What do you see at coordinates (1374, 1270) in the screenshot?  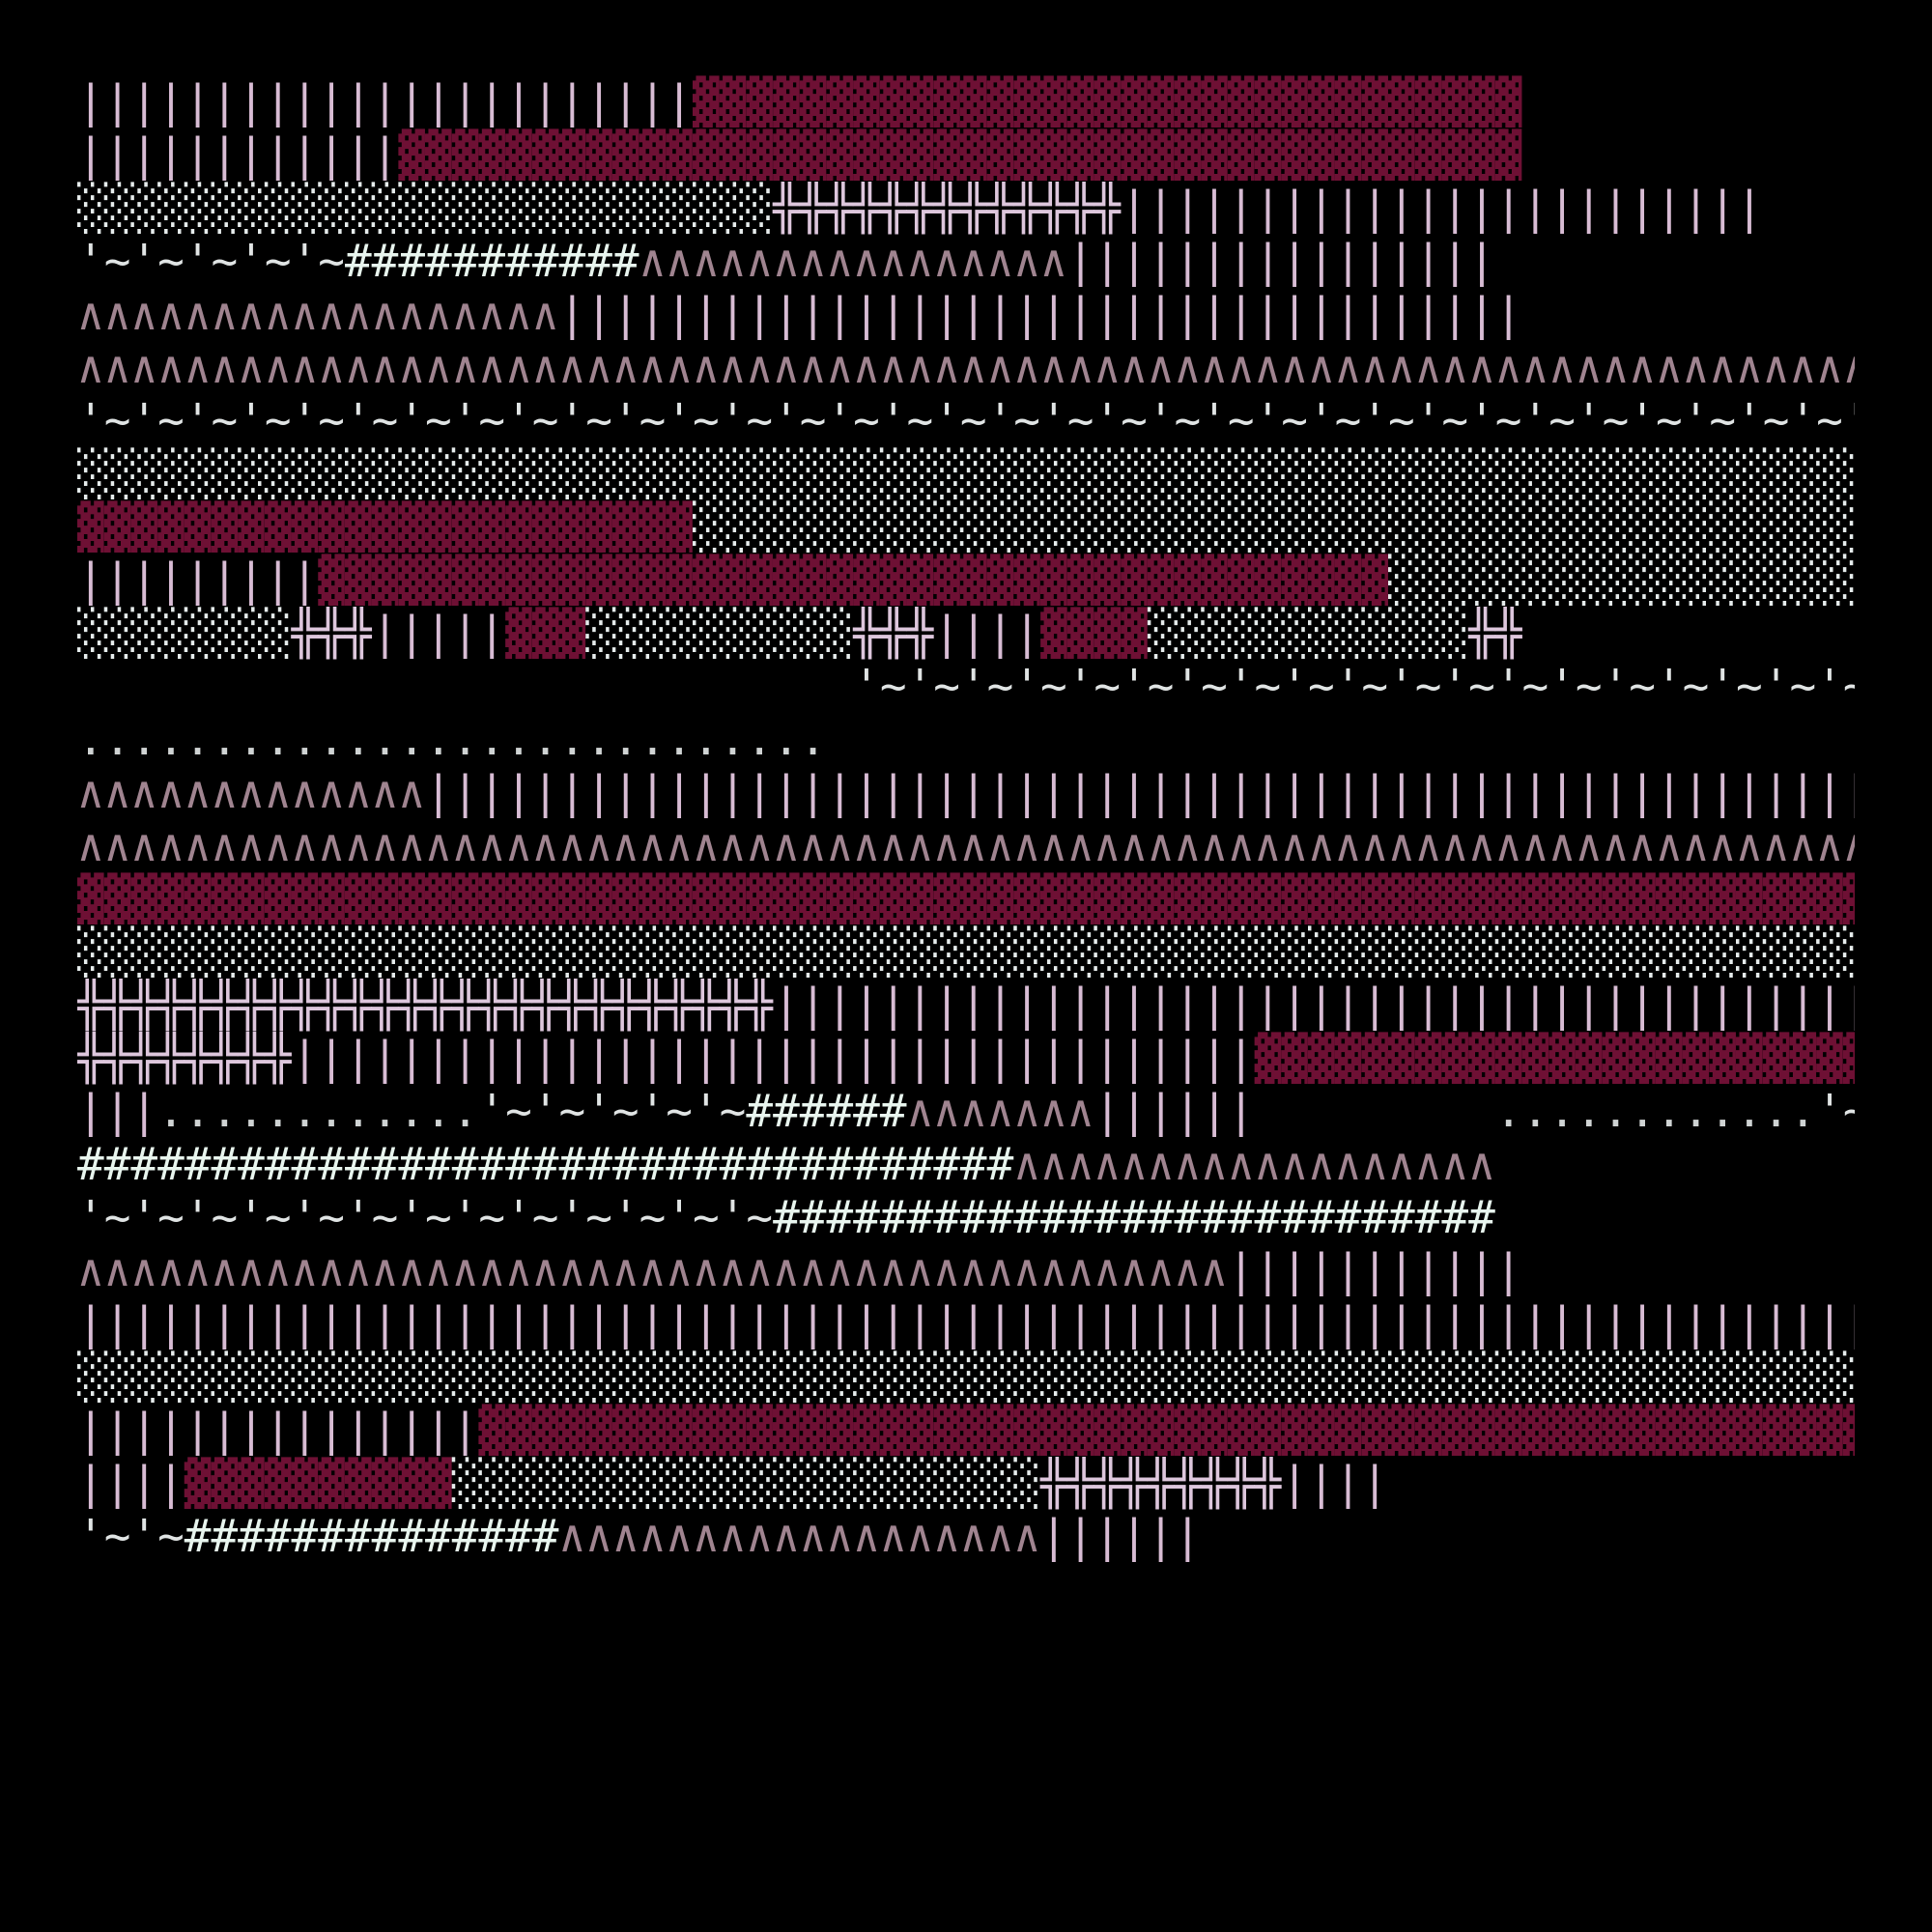 I see `glyph-run-bar: |||||||||||` at bounding box center [1374, 1270].